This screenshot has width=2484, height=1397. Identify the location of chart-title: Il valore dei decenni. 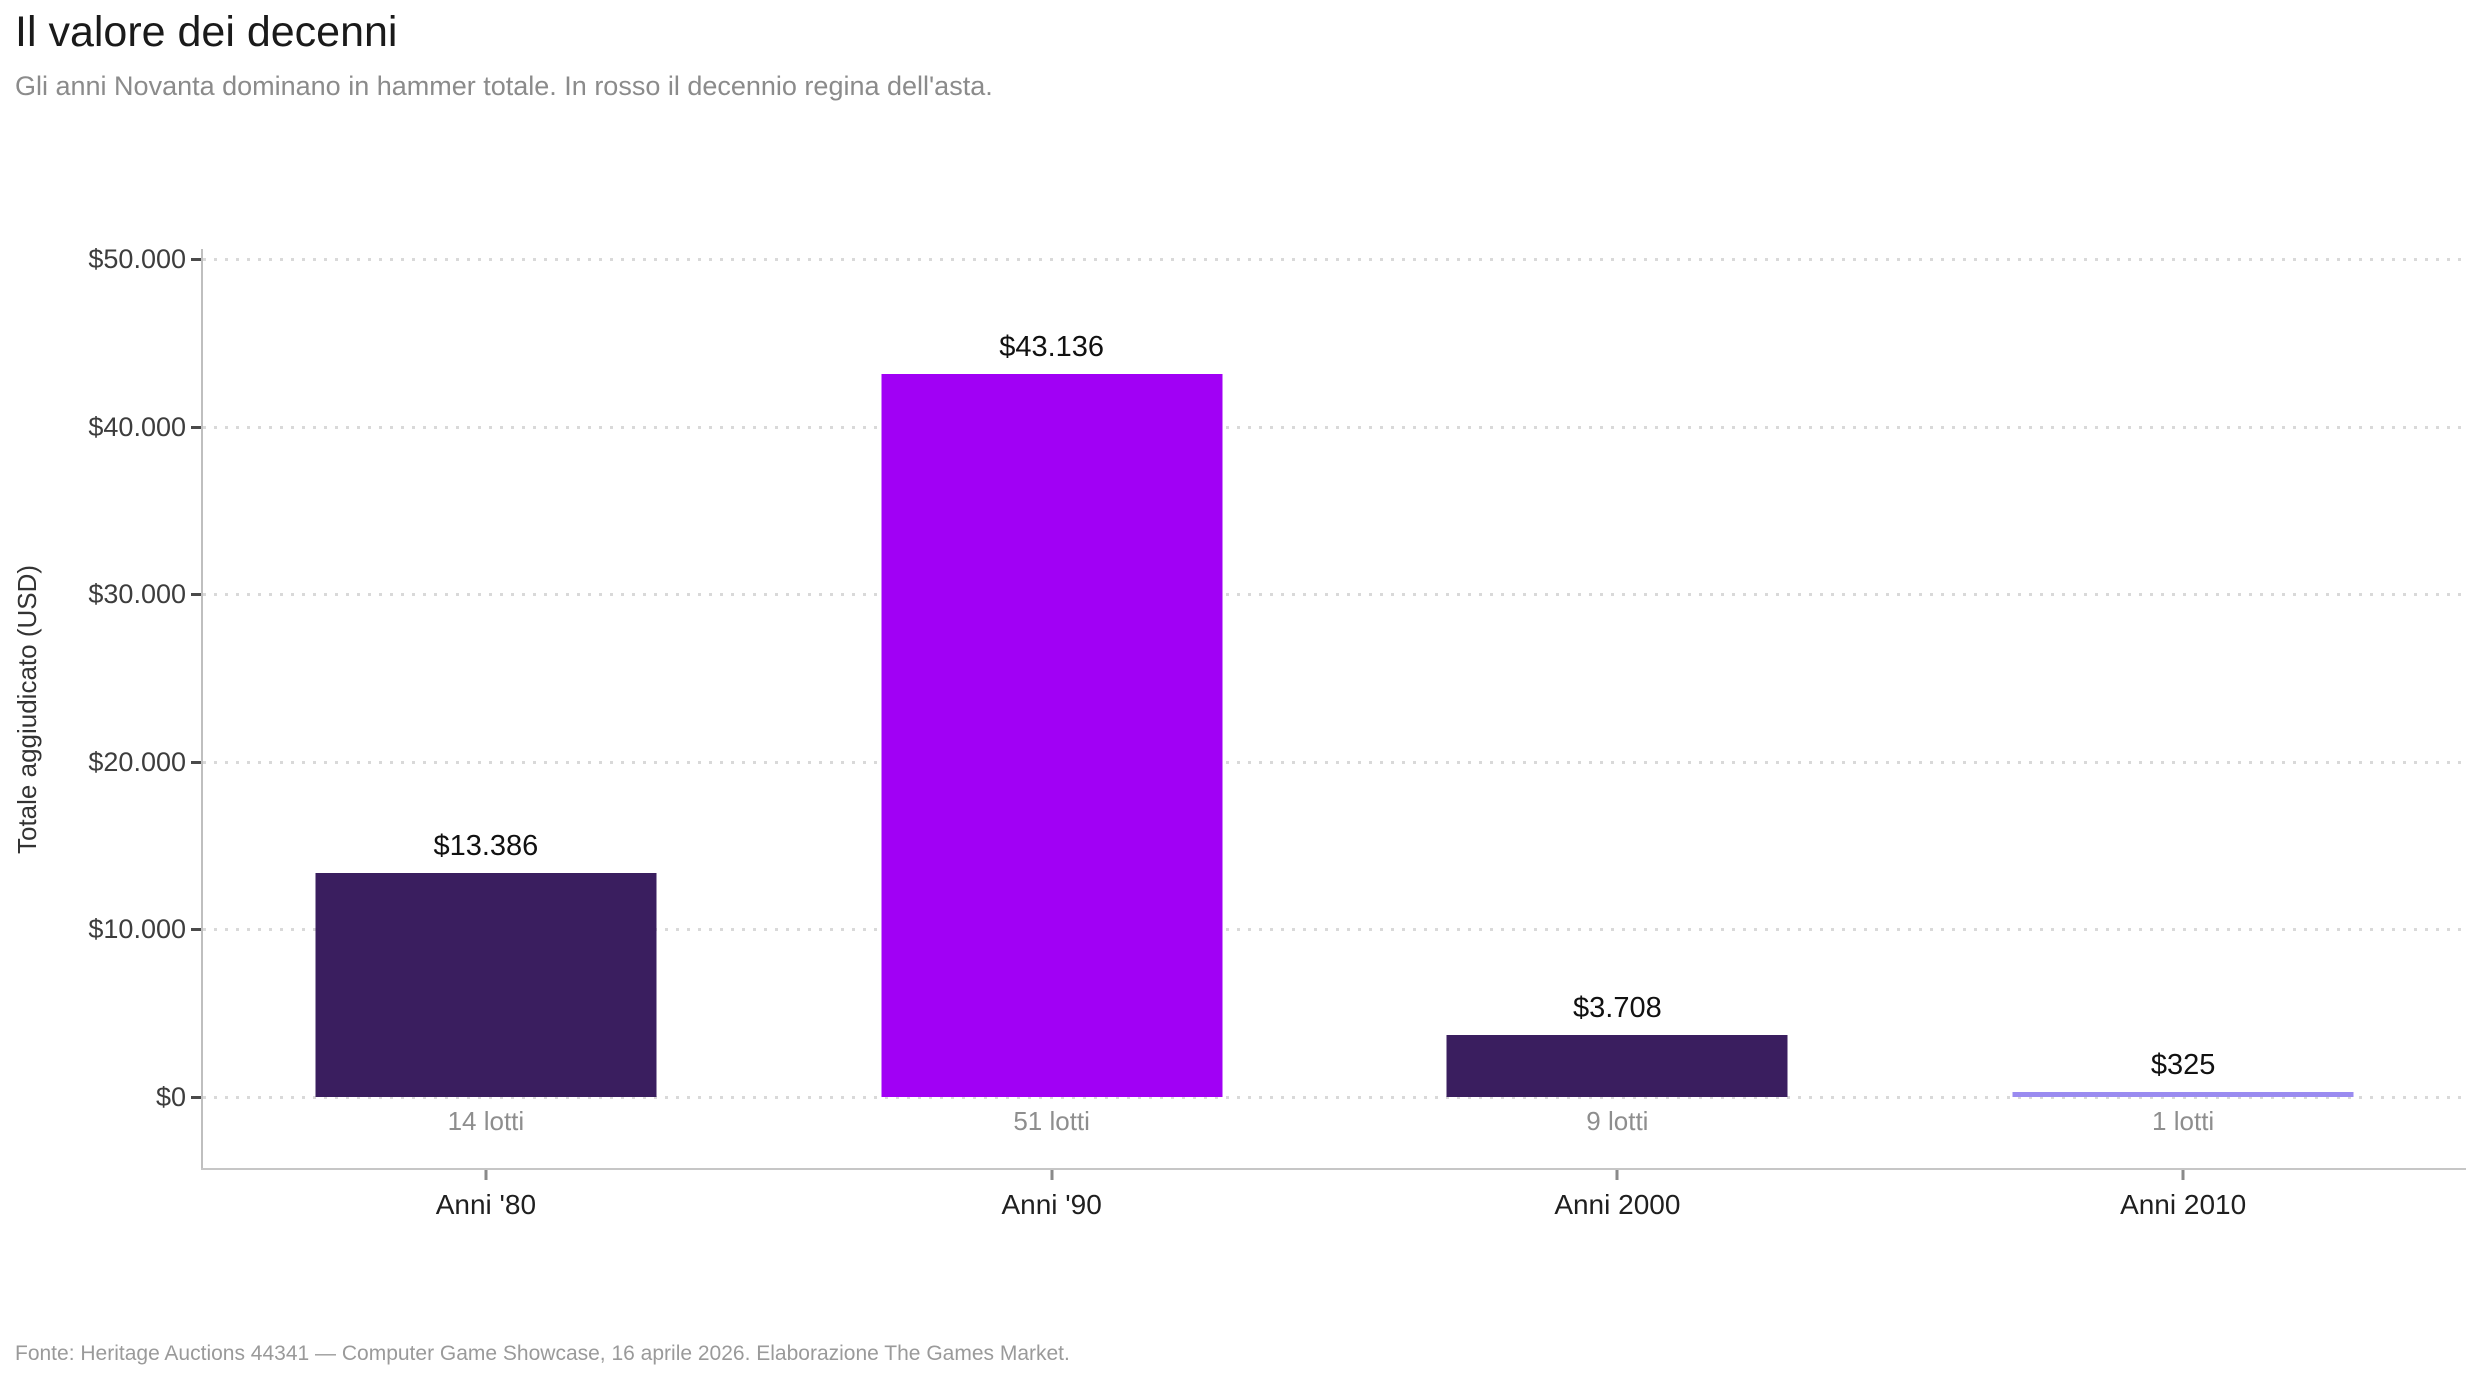
(206, 32).